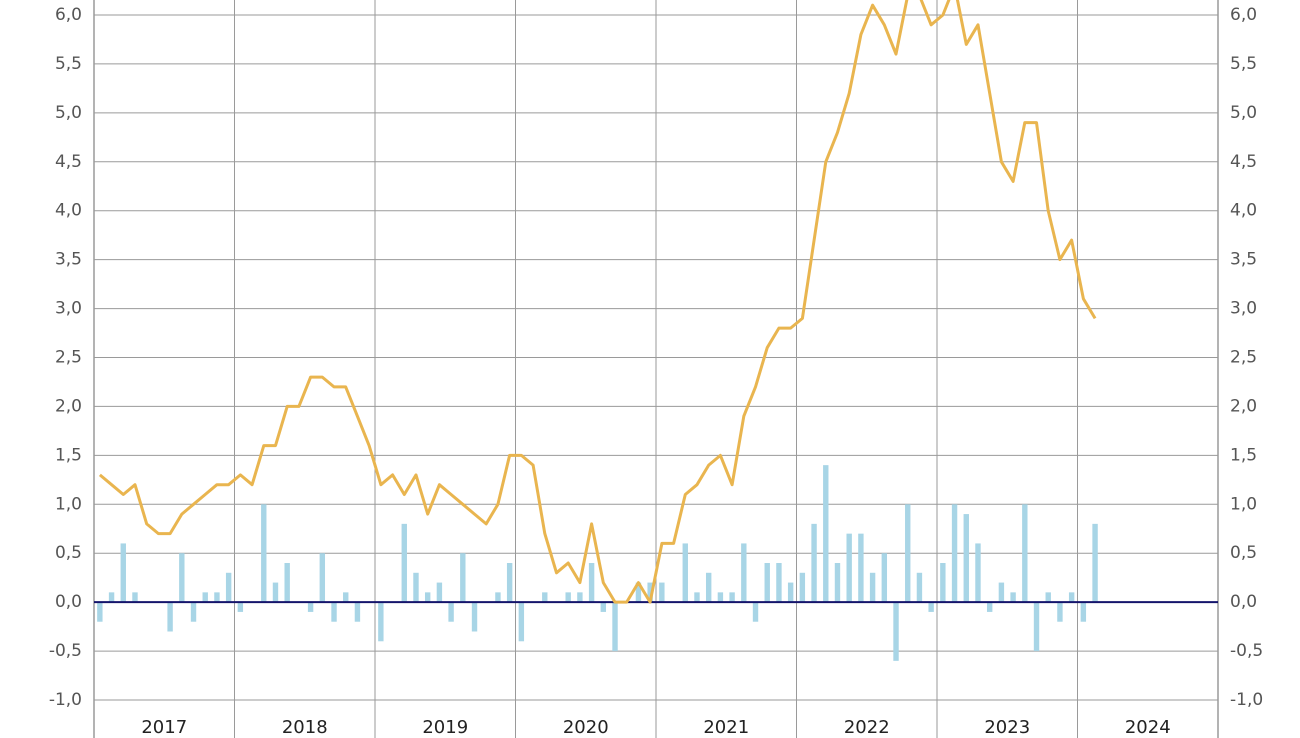 The height and width of the screenshot is (738, 1300). What do you see at coordinates (1148, 727) in the screenshot?
I see `x-tick-label: 2024` at bounding box center [1148, 727].